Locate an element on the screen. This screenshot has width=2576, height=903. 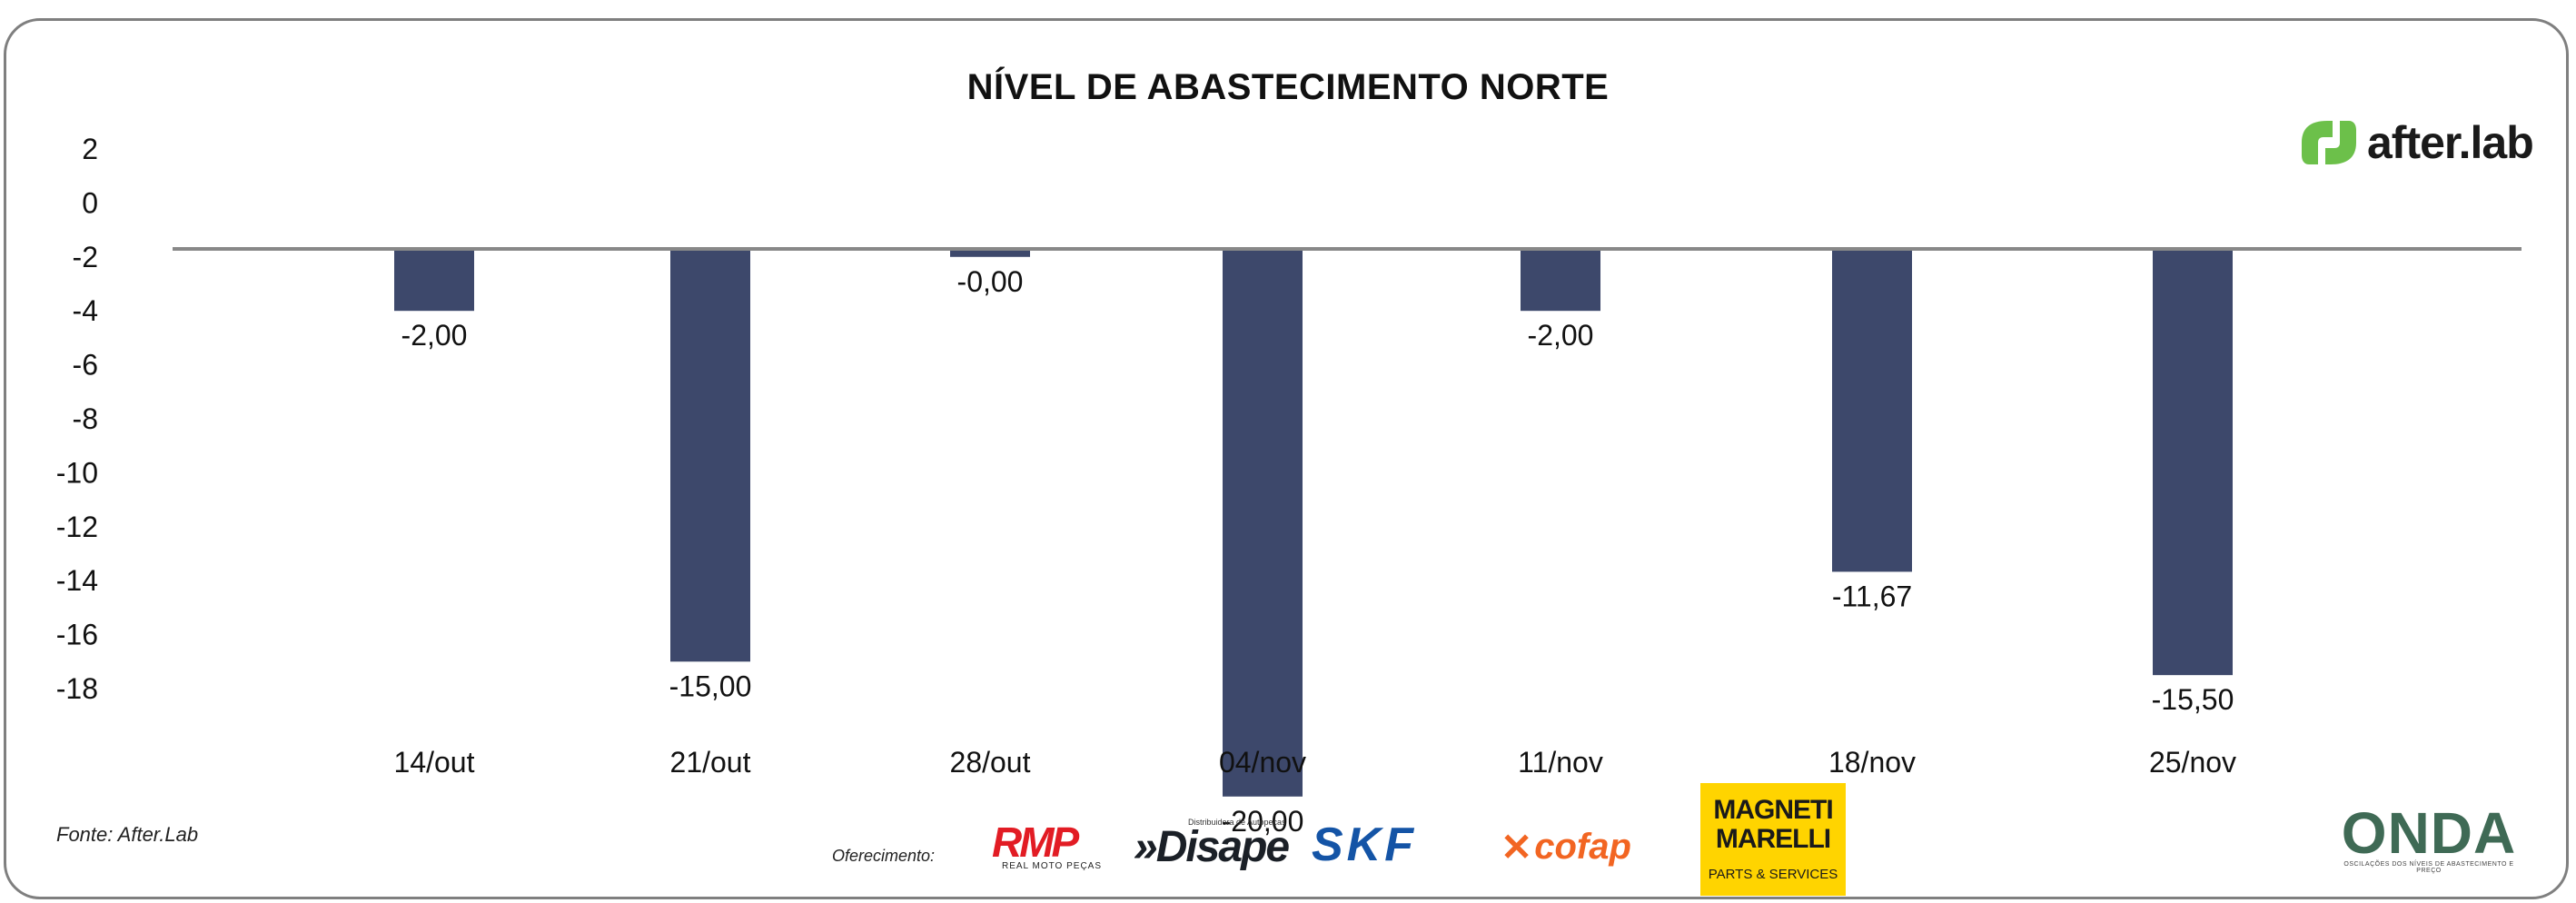
y-tick-label: 0 is located at coordinates (90, 202).